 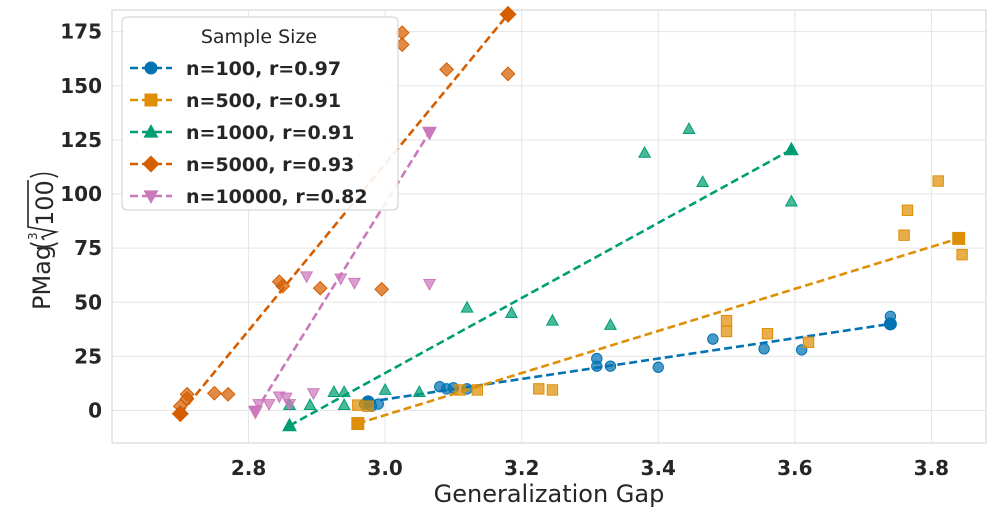 What do you see at coordinates (270, 133) in the screenshot?
I see `legend-label: n=1000, r=0.91` at bounding box center [270, 133].